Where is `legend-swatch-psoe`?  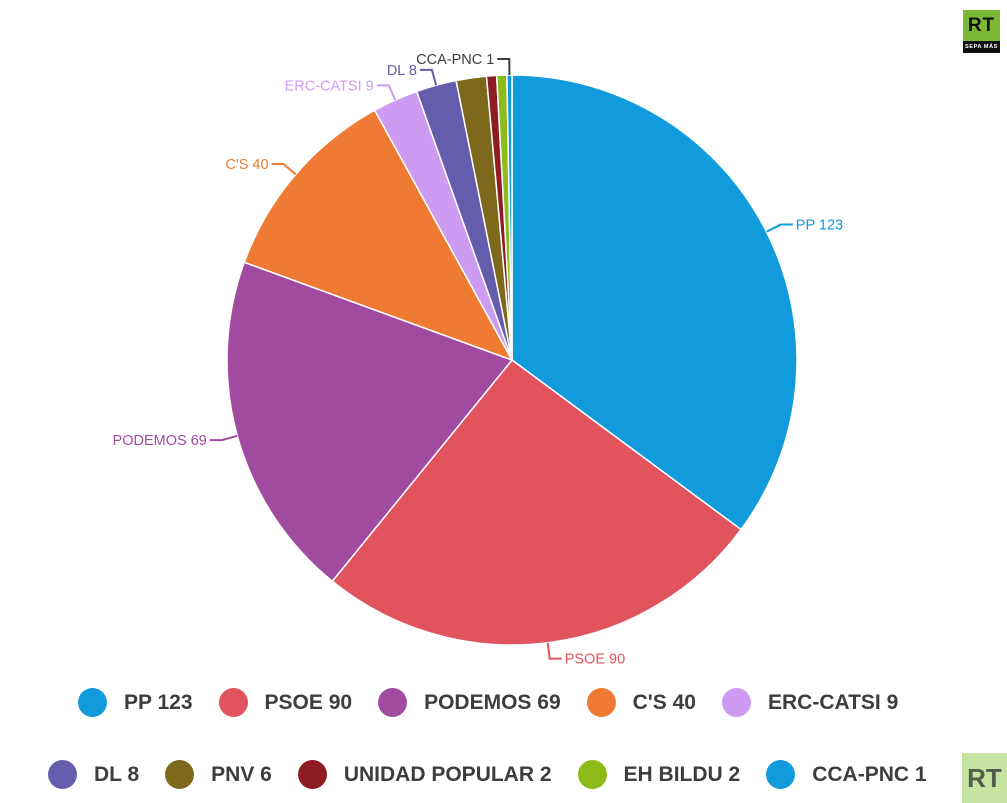 legend-swatch-psoe is located at coordinates (233, 702).